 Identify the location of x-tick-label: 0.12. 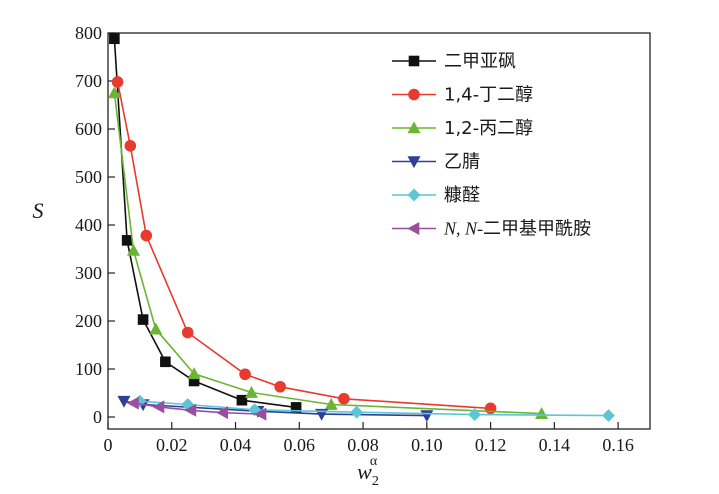
(491, 445).